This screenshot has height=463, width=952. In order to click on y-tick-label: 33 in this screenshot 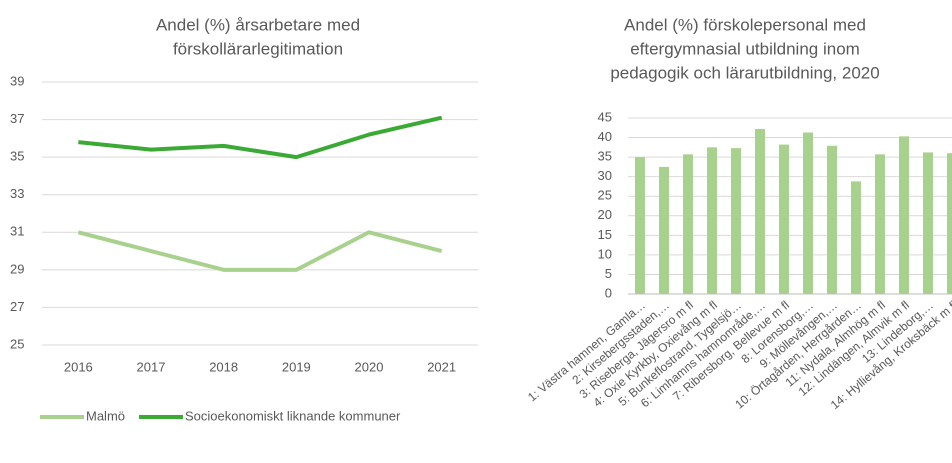, I will do `click(17, 193)`.